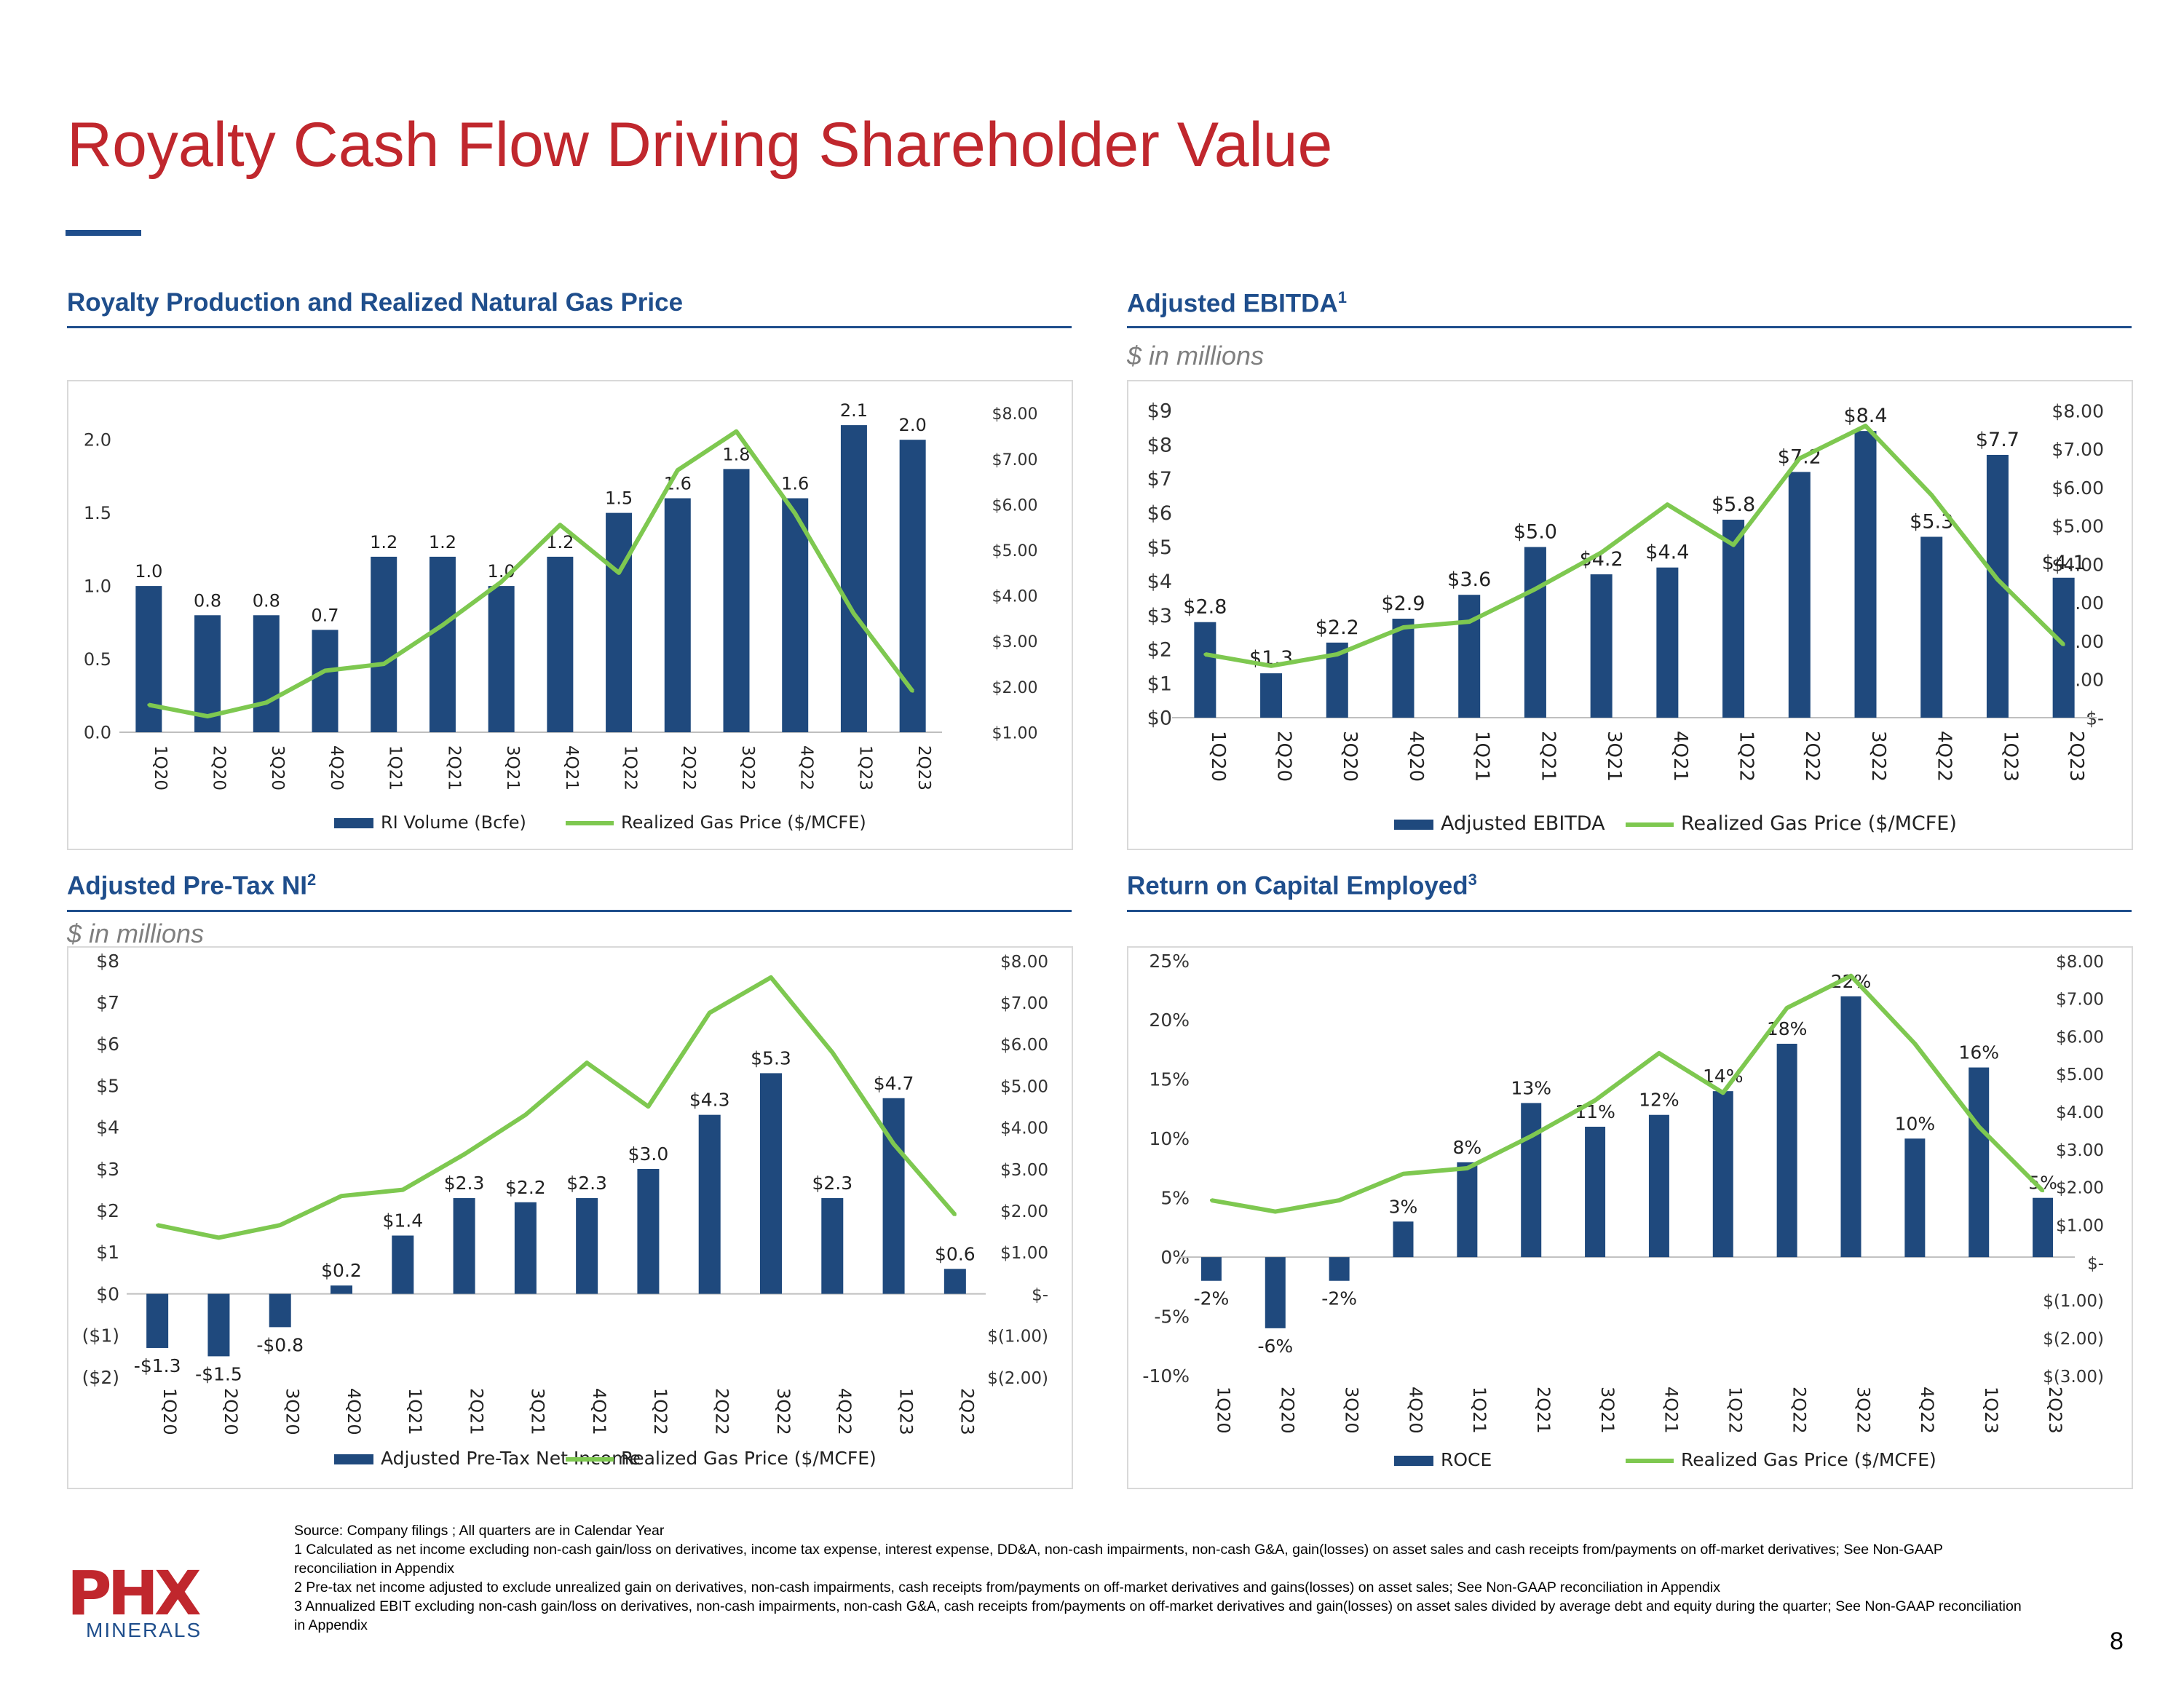  I want to click on pretax-footnote-ref: 2, so click(311, 880).